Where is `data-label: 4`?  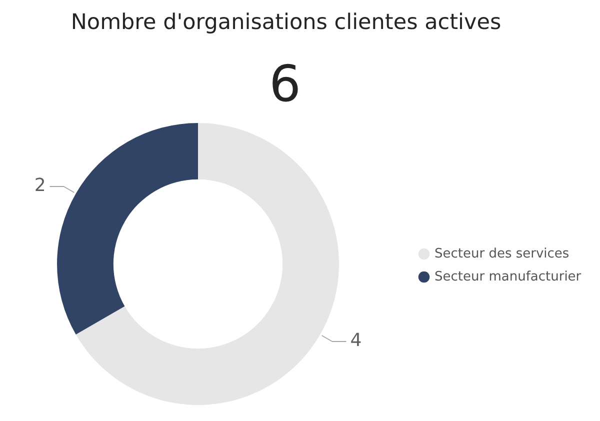
data-label: 4 is located at coordinates (356, 341).